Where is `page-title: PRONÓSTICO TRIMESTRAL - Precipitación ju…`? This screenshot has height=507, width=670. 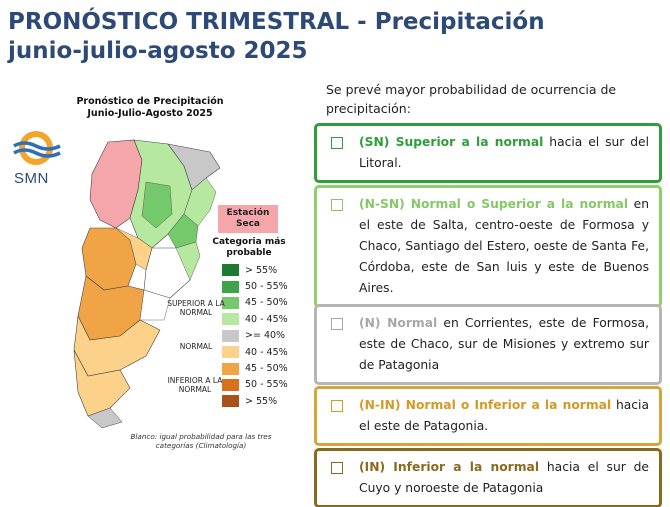
page-title: PRONÓSTICO TRIMESTRAL - Precipitación ju… is located at coordinates (333, 37).